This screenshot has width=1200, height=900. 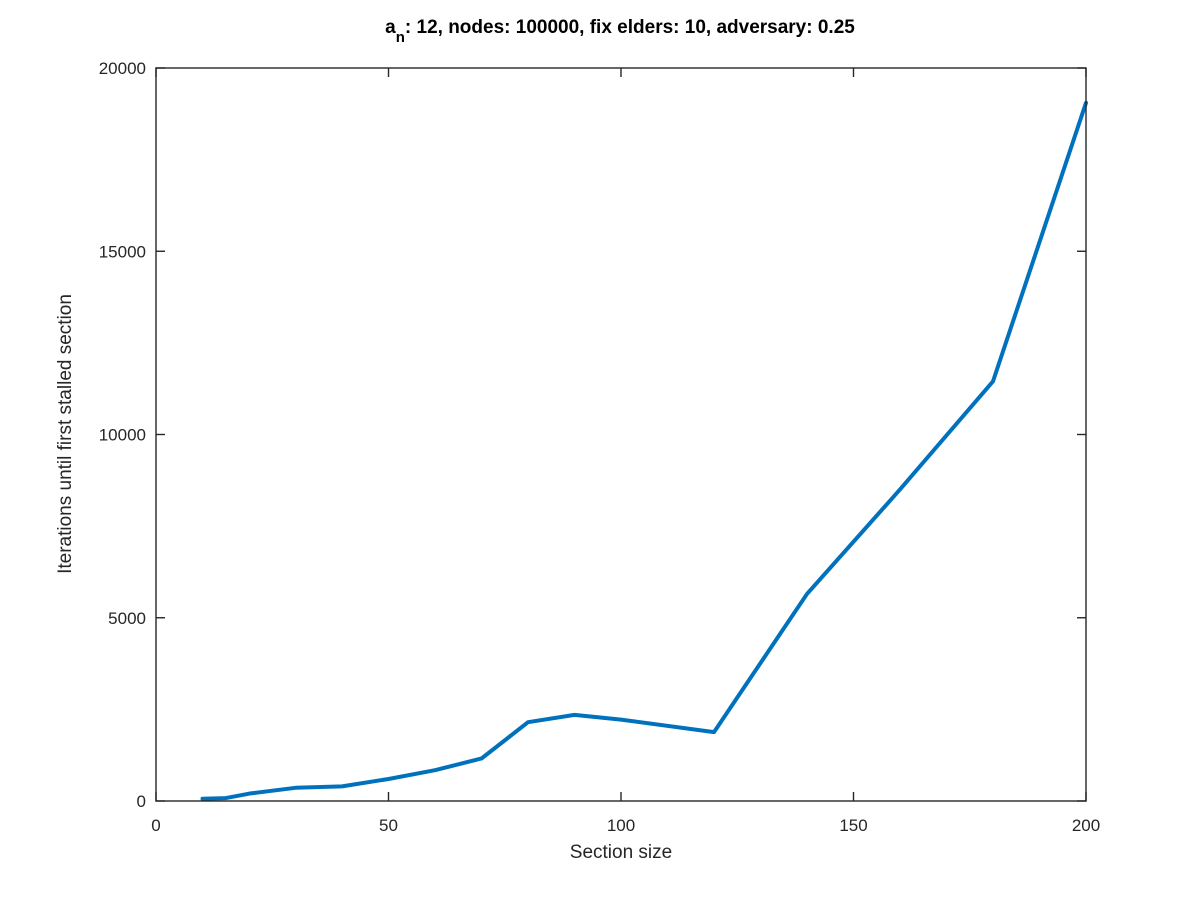 What do you see at coordinates (141, 801) in the screenshot?
I see `y-tick-label: 0` at bounding box center [141, 801].